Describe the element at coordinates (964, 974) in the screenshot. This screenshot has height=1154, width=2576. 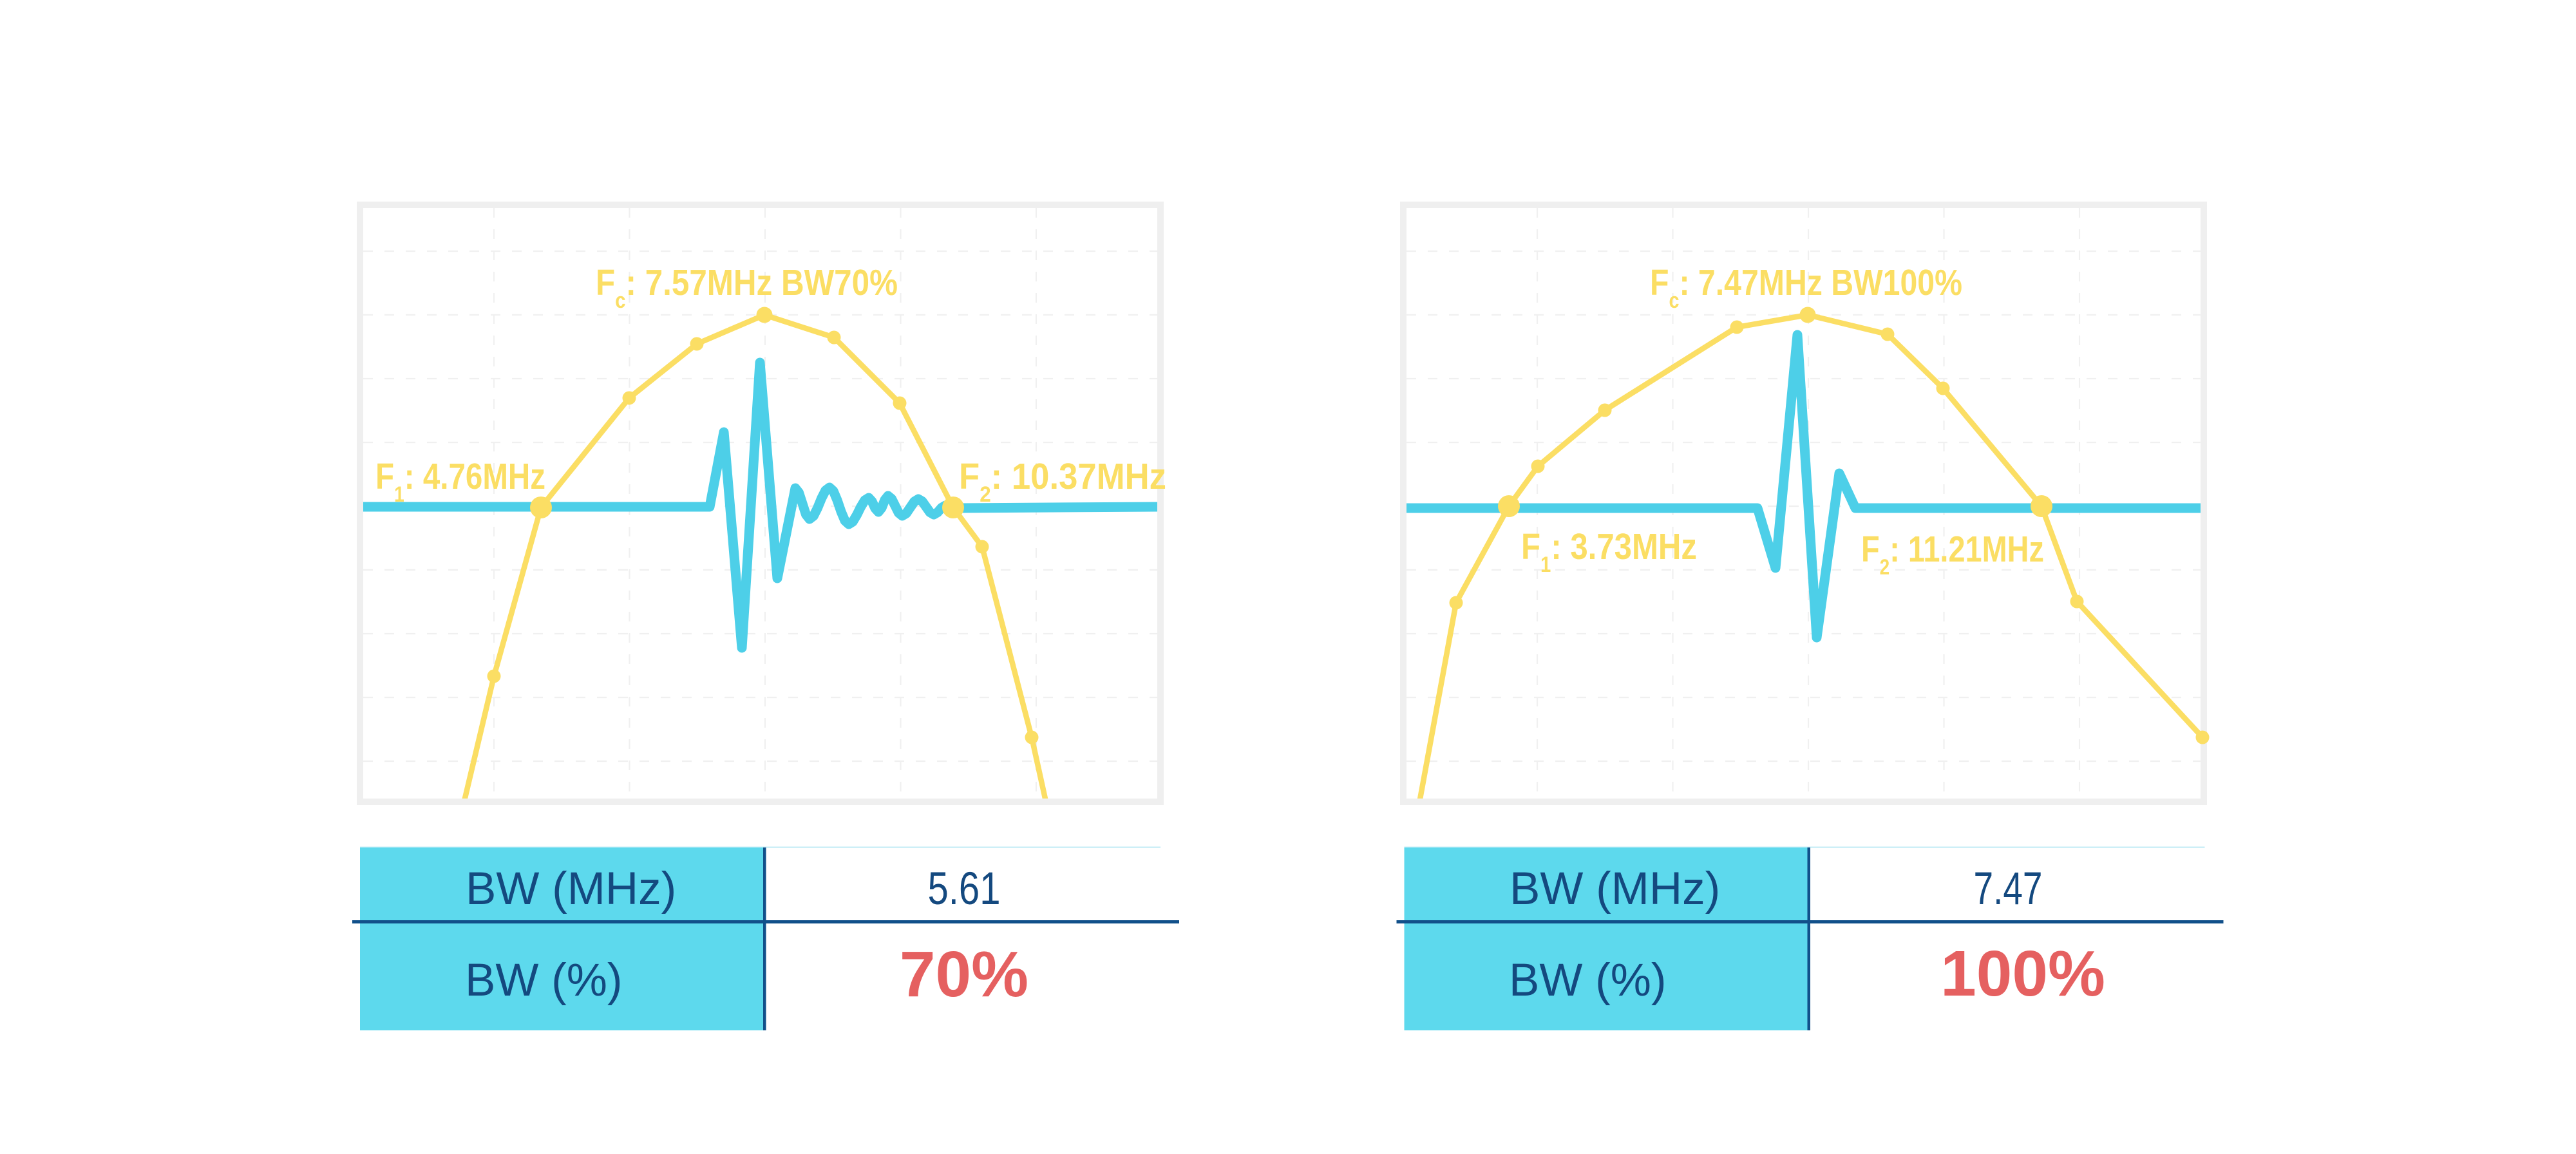
I see `svg-text: 70%` at that location.